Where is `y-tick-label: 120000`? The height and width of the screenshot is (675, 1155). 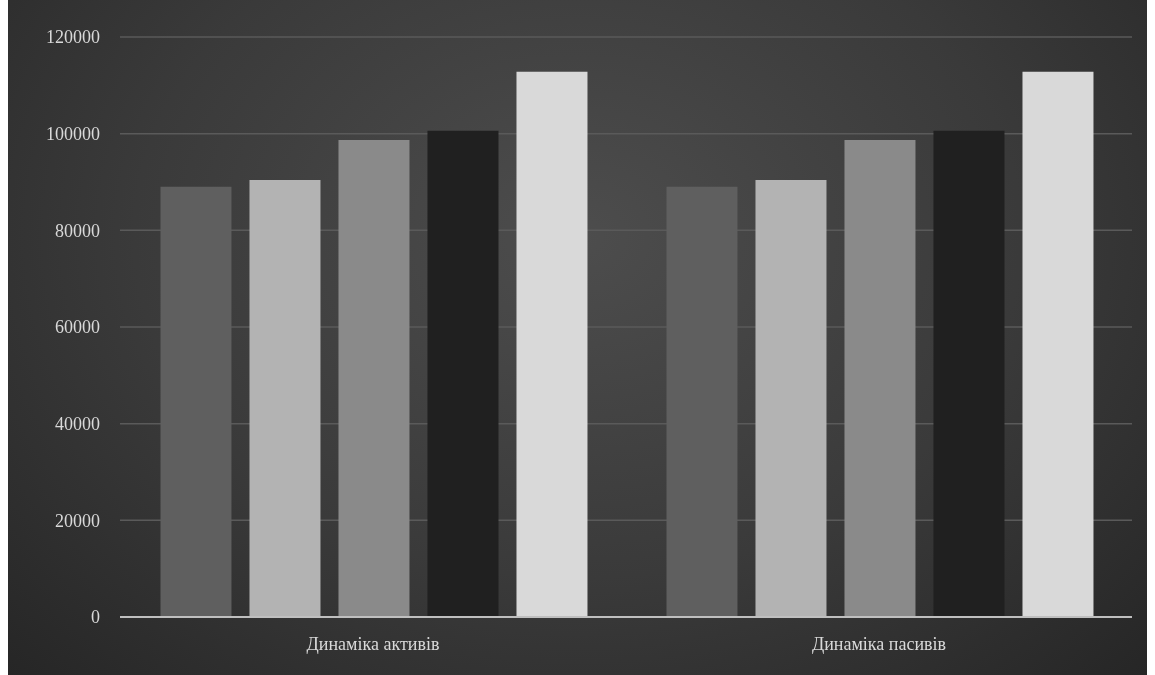
y-tick-label: 120000 is located at coordinates (73, 37).